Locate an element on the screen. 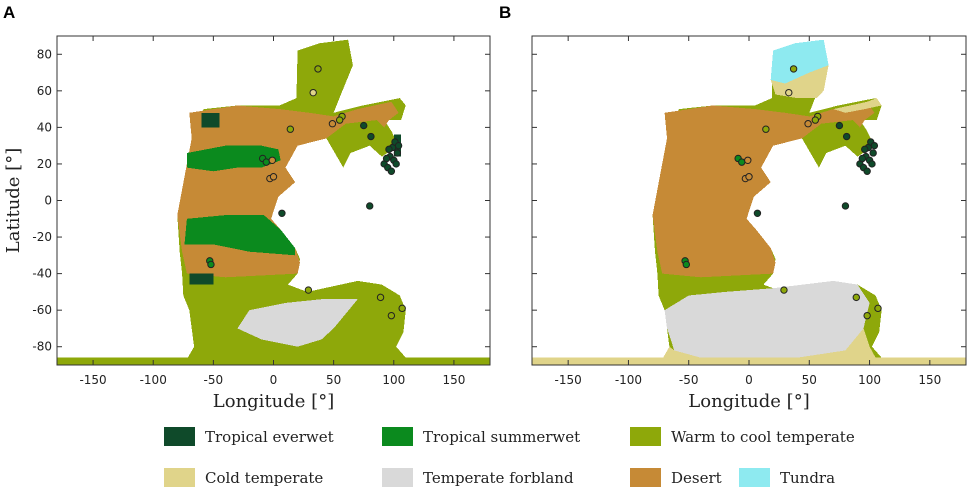  y-tick-label: 20 is located at coordinates (44, 164).